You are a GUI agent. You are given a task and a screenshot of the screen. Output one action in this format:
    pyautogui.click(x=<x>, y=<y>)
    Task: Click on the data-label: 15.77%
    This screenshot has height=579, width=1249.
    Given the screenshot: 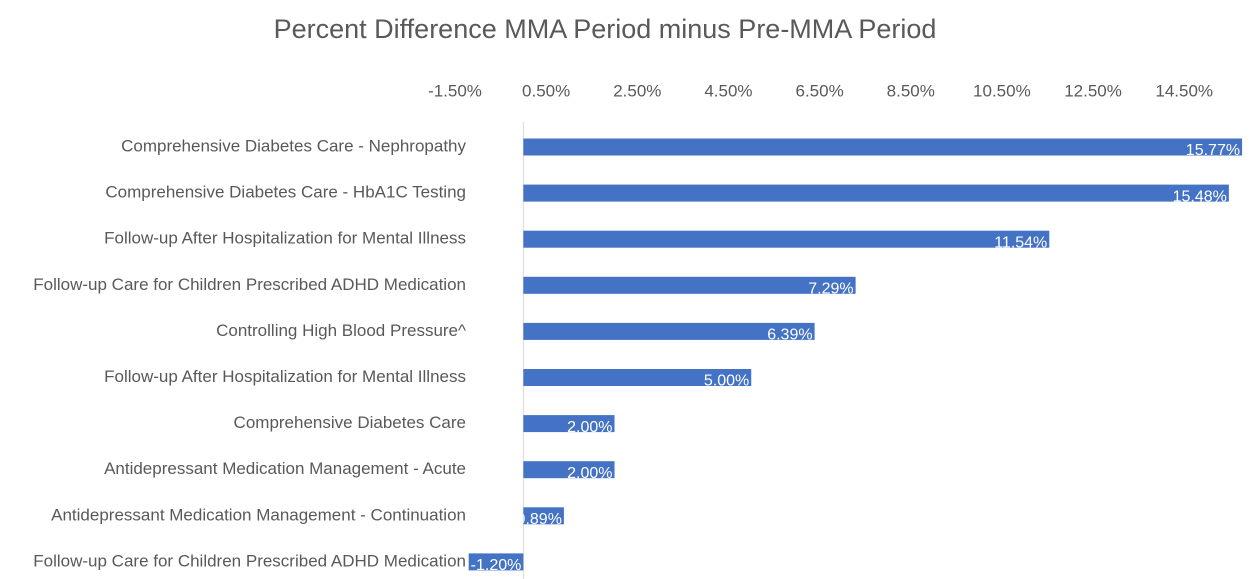 What is the action you would take?
    pyautogui.click(x=1213, y=150)
    